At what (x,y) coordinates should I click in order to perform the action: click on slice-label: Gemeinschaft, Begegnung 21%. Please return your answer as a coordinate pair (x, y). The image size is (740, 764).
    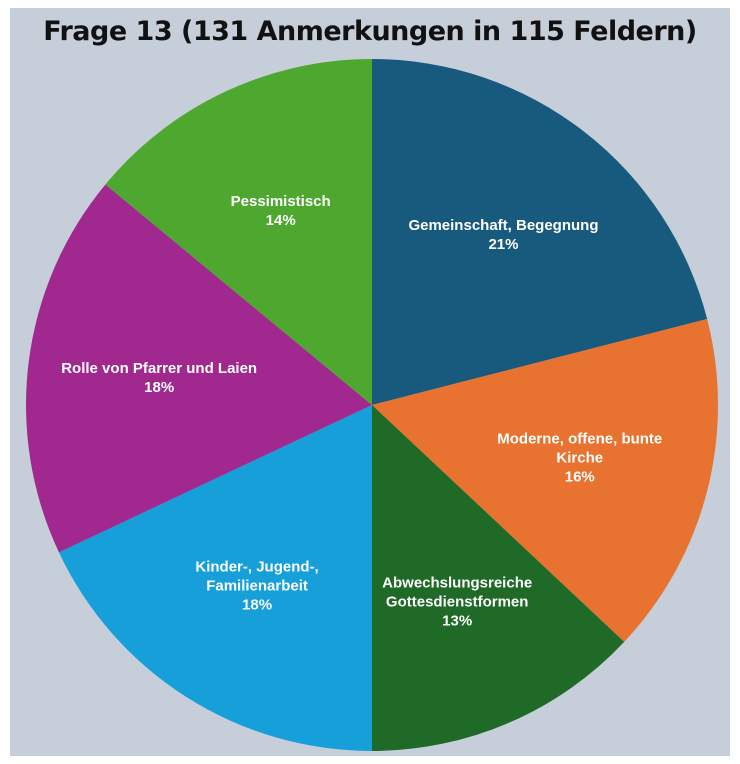
    Looking at the image, I should click on (503, 235).